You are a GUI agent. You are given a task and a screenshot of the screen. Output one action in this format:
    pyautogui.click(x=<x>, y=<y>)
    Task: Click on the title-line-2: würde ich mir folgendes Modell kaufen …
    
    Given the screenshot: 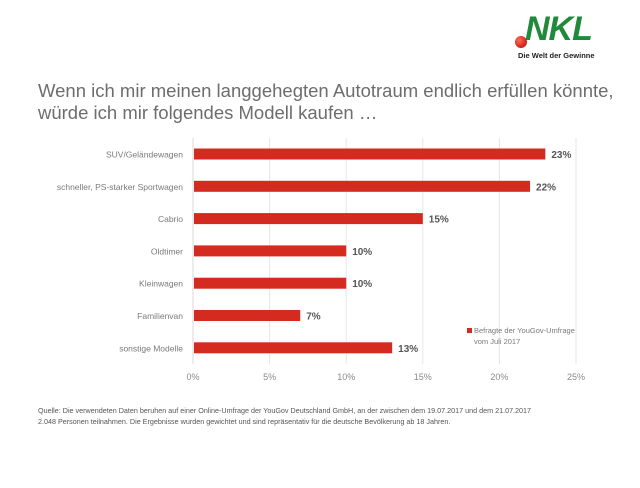 What is the action you would take?
    pyautogui.click(x=208, y=112)
    